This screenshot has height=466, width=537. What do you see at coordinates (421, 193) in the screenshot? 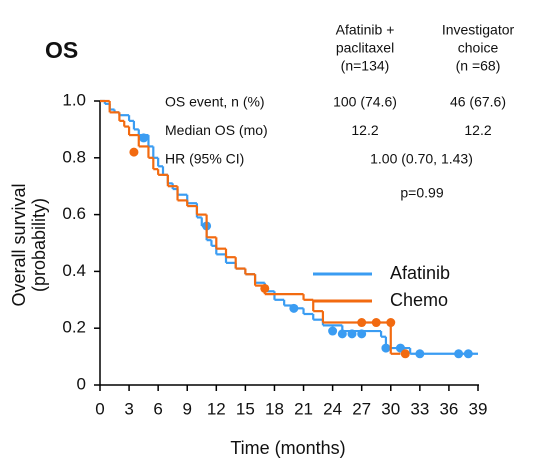
I see `p-value: p=0.99` at bounding box center [421, 193].